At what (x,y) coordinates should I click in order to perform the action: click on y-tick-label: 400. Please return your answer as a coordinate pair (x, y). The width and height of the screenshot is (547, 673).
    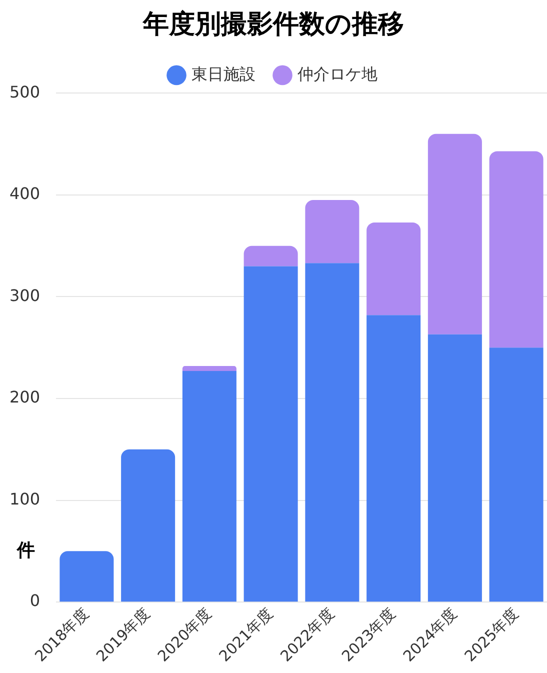
    Looking at the image, I should click on (24, 194).